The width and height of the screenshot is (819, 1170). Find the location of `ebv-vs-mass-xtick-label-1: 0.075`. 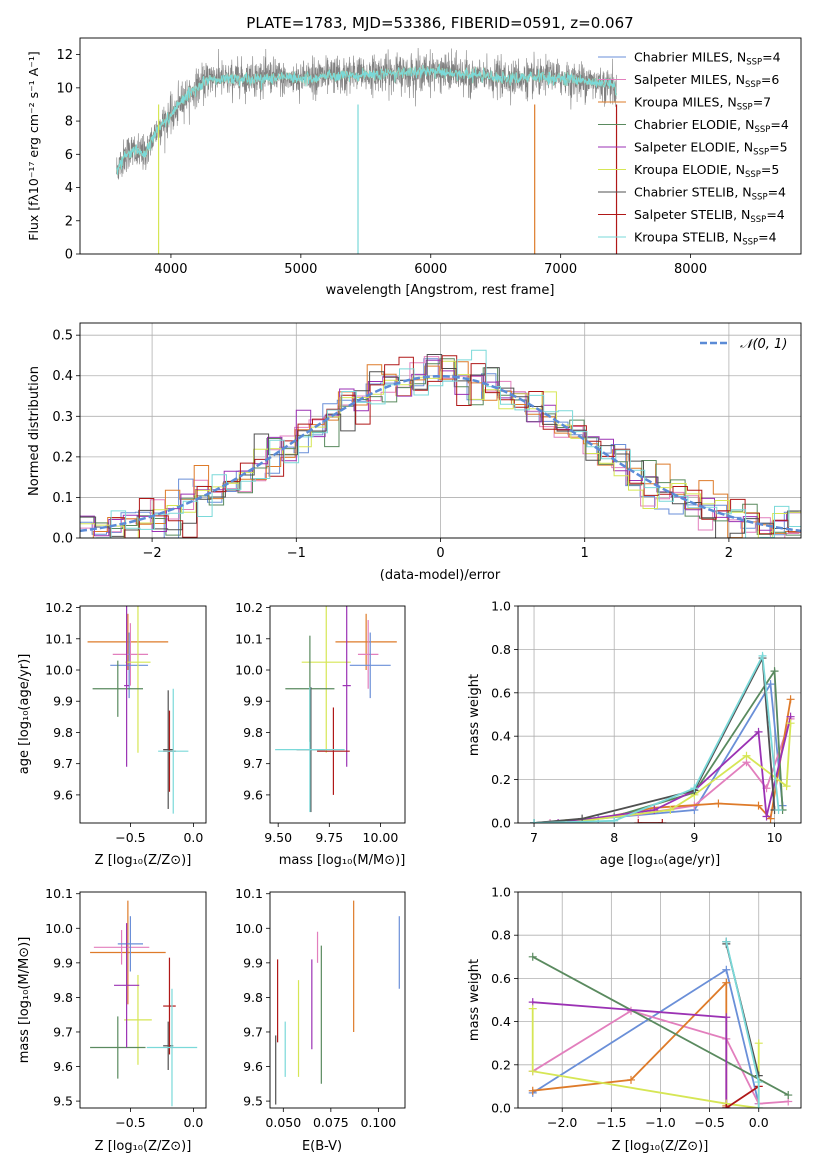

ebv-vs-mass-xtick-label-1: 0.075 is located at coordinates (331, 1122).